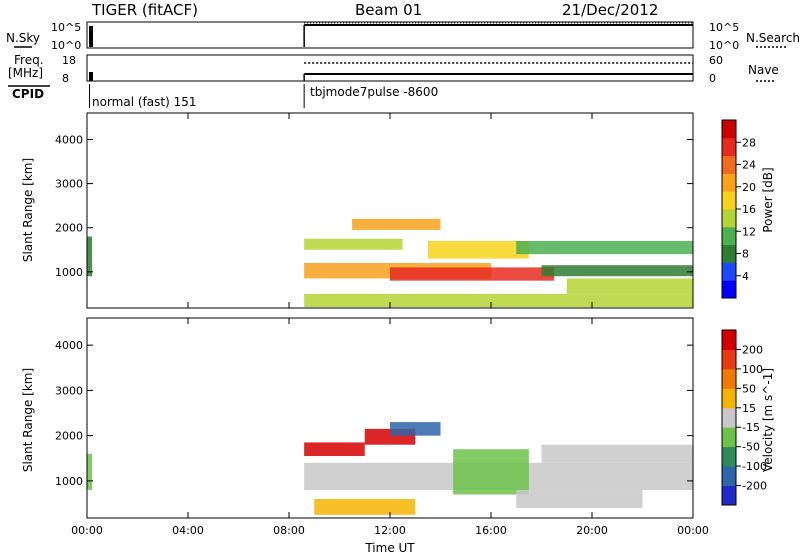 The image size is (800, 554). What do you see at coordinates (390, 35) in the screenshot?
I see `nsky-panel-frame` at bounding box center [390, 35].